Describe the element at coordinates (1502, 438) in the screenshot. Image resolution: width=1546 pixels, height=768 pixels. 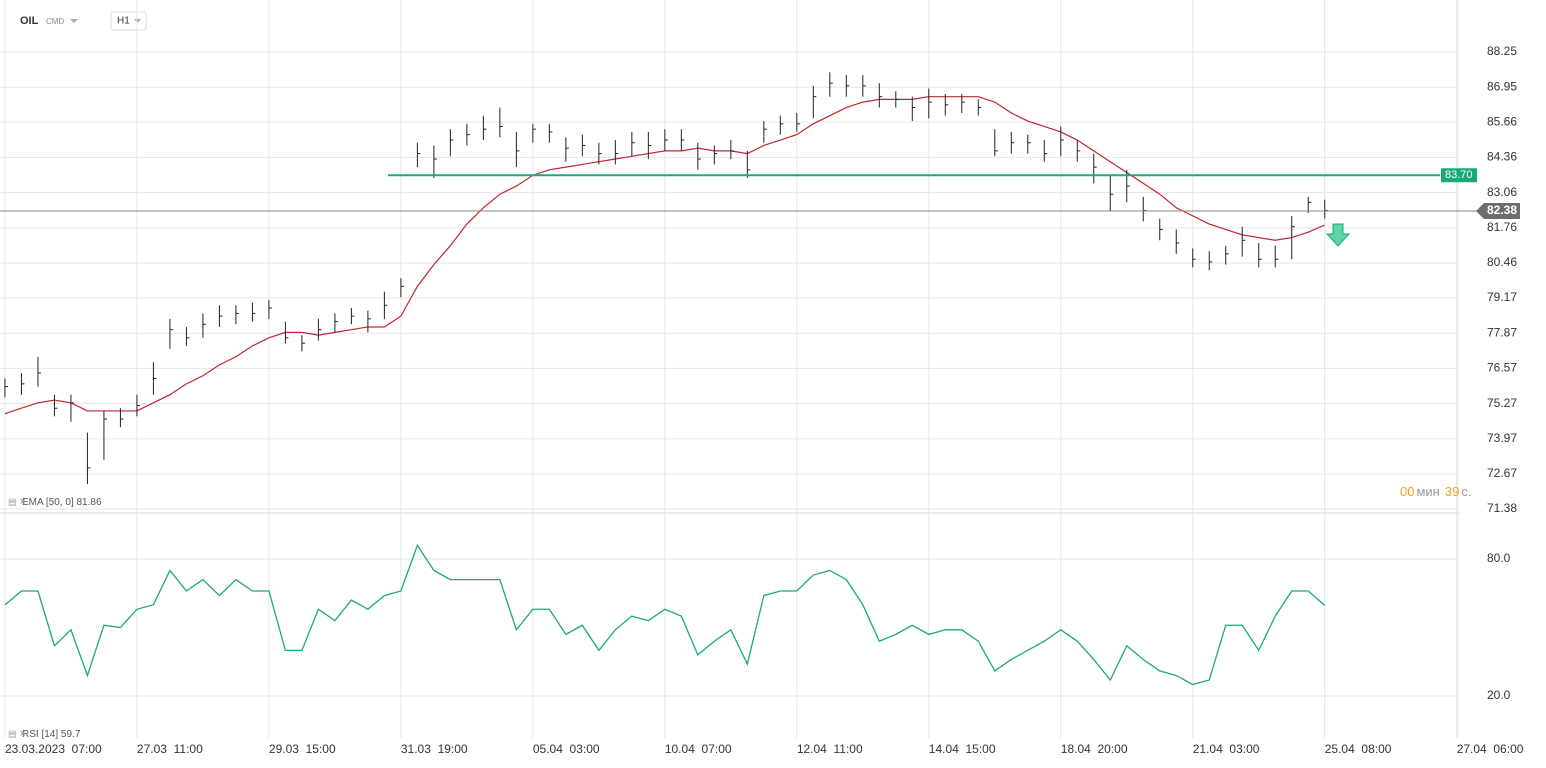
I see `y-tick-label: 73.97` at that location.